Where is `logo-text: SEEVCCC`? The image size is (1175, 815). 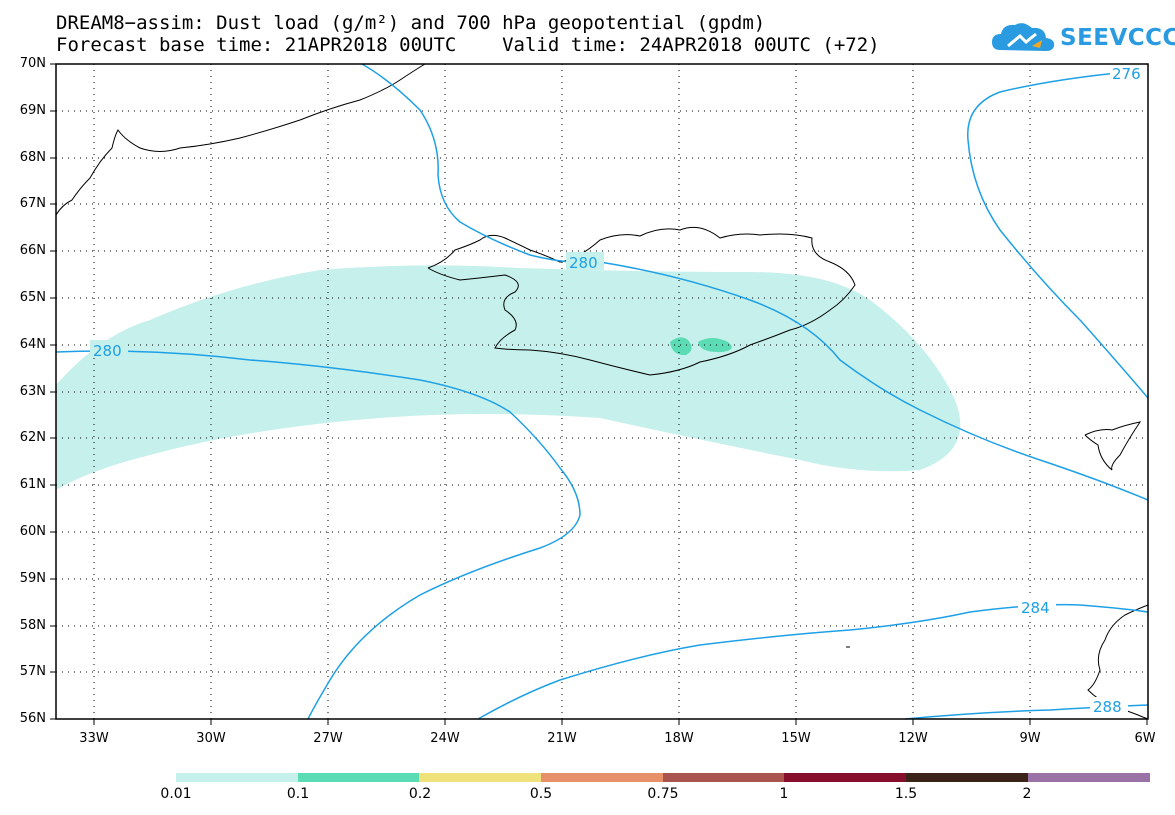
logo-text: SEEVCCC is located at coordinates (1117, 38).